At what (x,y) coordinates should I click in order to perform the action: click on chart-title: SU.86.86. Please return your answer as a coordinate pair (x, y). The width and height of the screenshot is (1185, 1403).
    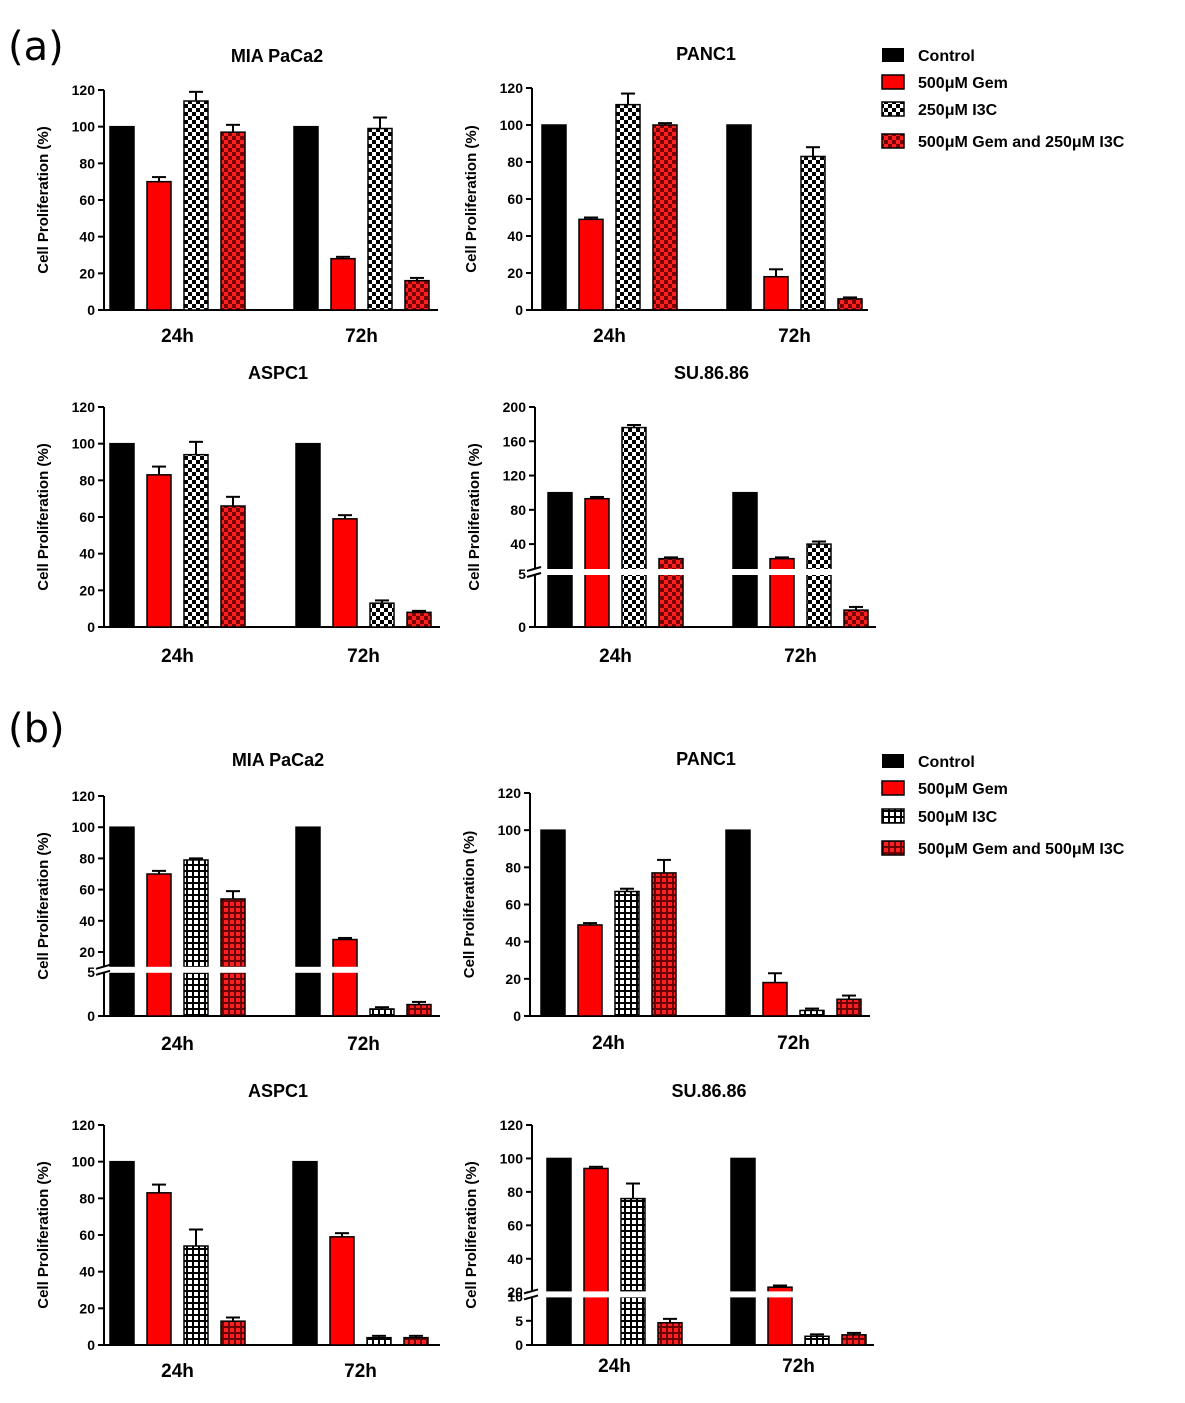
    Looking at the image, I should click on (708, 1091).